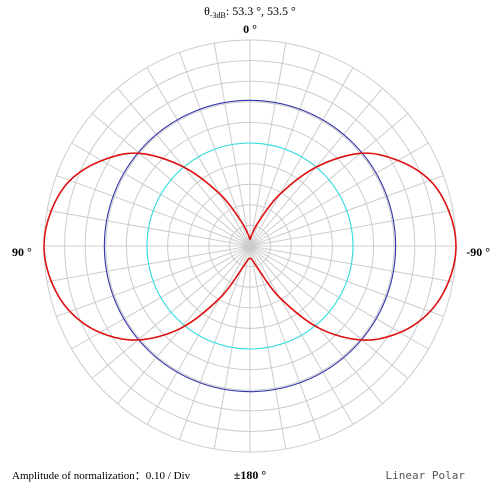 The width and height of the screenshot is (500, 491). I want to click on title-theta-symbol: θ, so click(207, 11).